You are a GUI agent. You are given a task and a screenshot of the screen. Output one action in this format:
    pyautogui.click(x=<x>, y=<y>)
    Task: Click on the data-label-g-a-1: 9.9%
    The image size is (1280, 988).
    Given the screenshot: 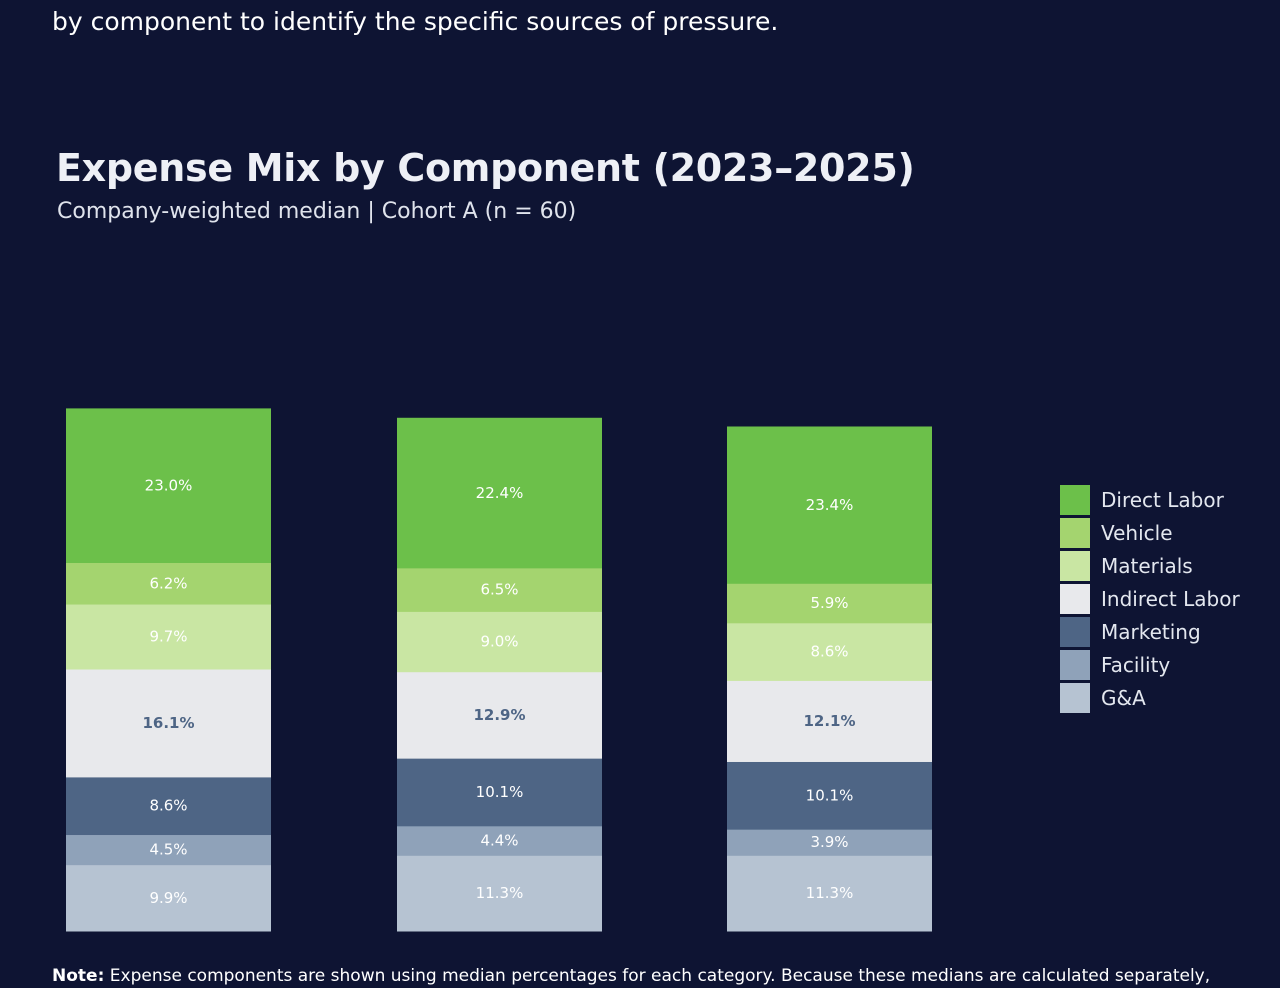 What is the action you would take?
    pyautogui.click(x=168, y=898)
    